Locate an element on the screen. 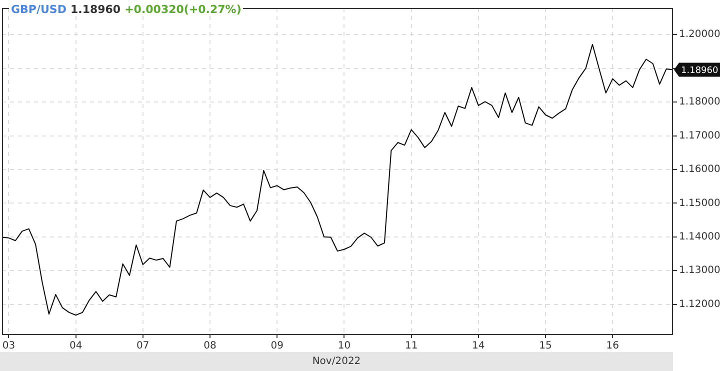 Image resolution: width=720 pixels, height=371 pixels. text: 1.18960 is located at coordinates (699, 71).